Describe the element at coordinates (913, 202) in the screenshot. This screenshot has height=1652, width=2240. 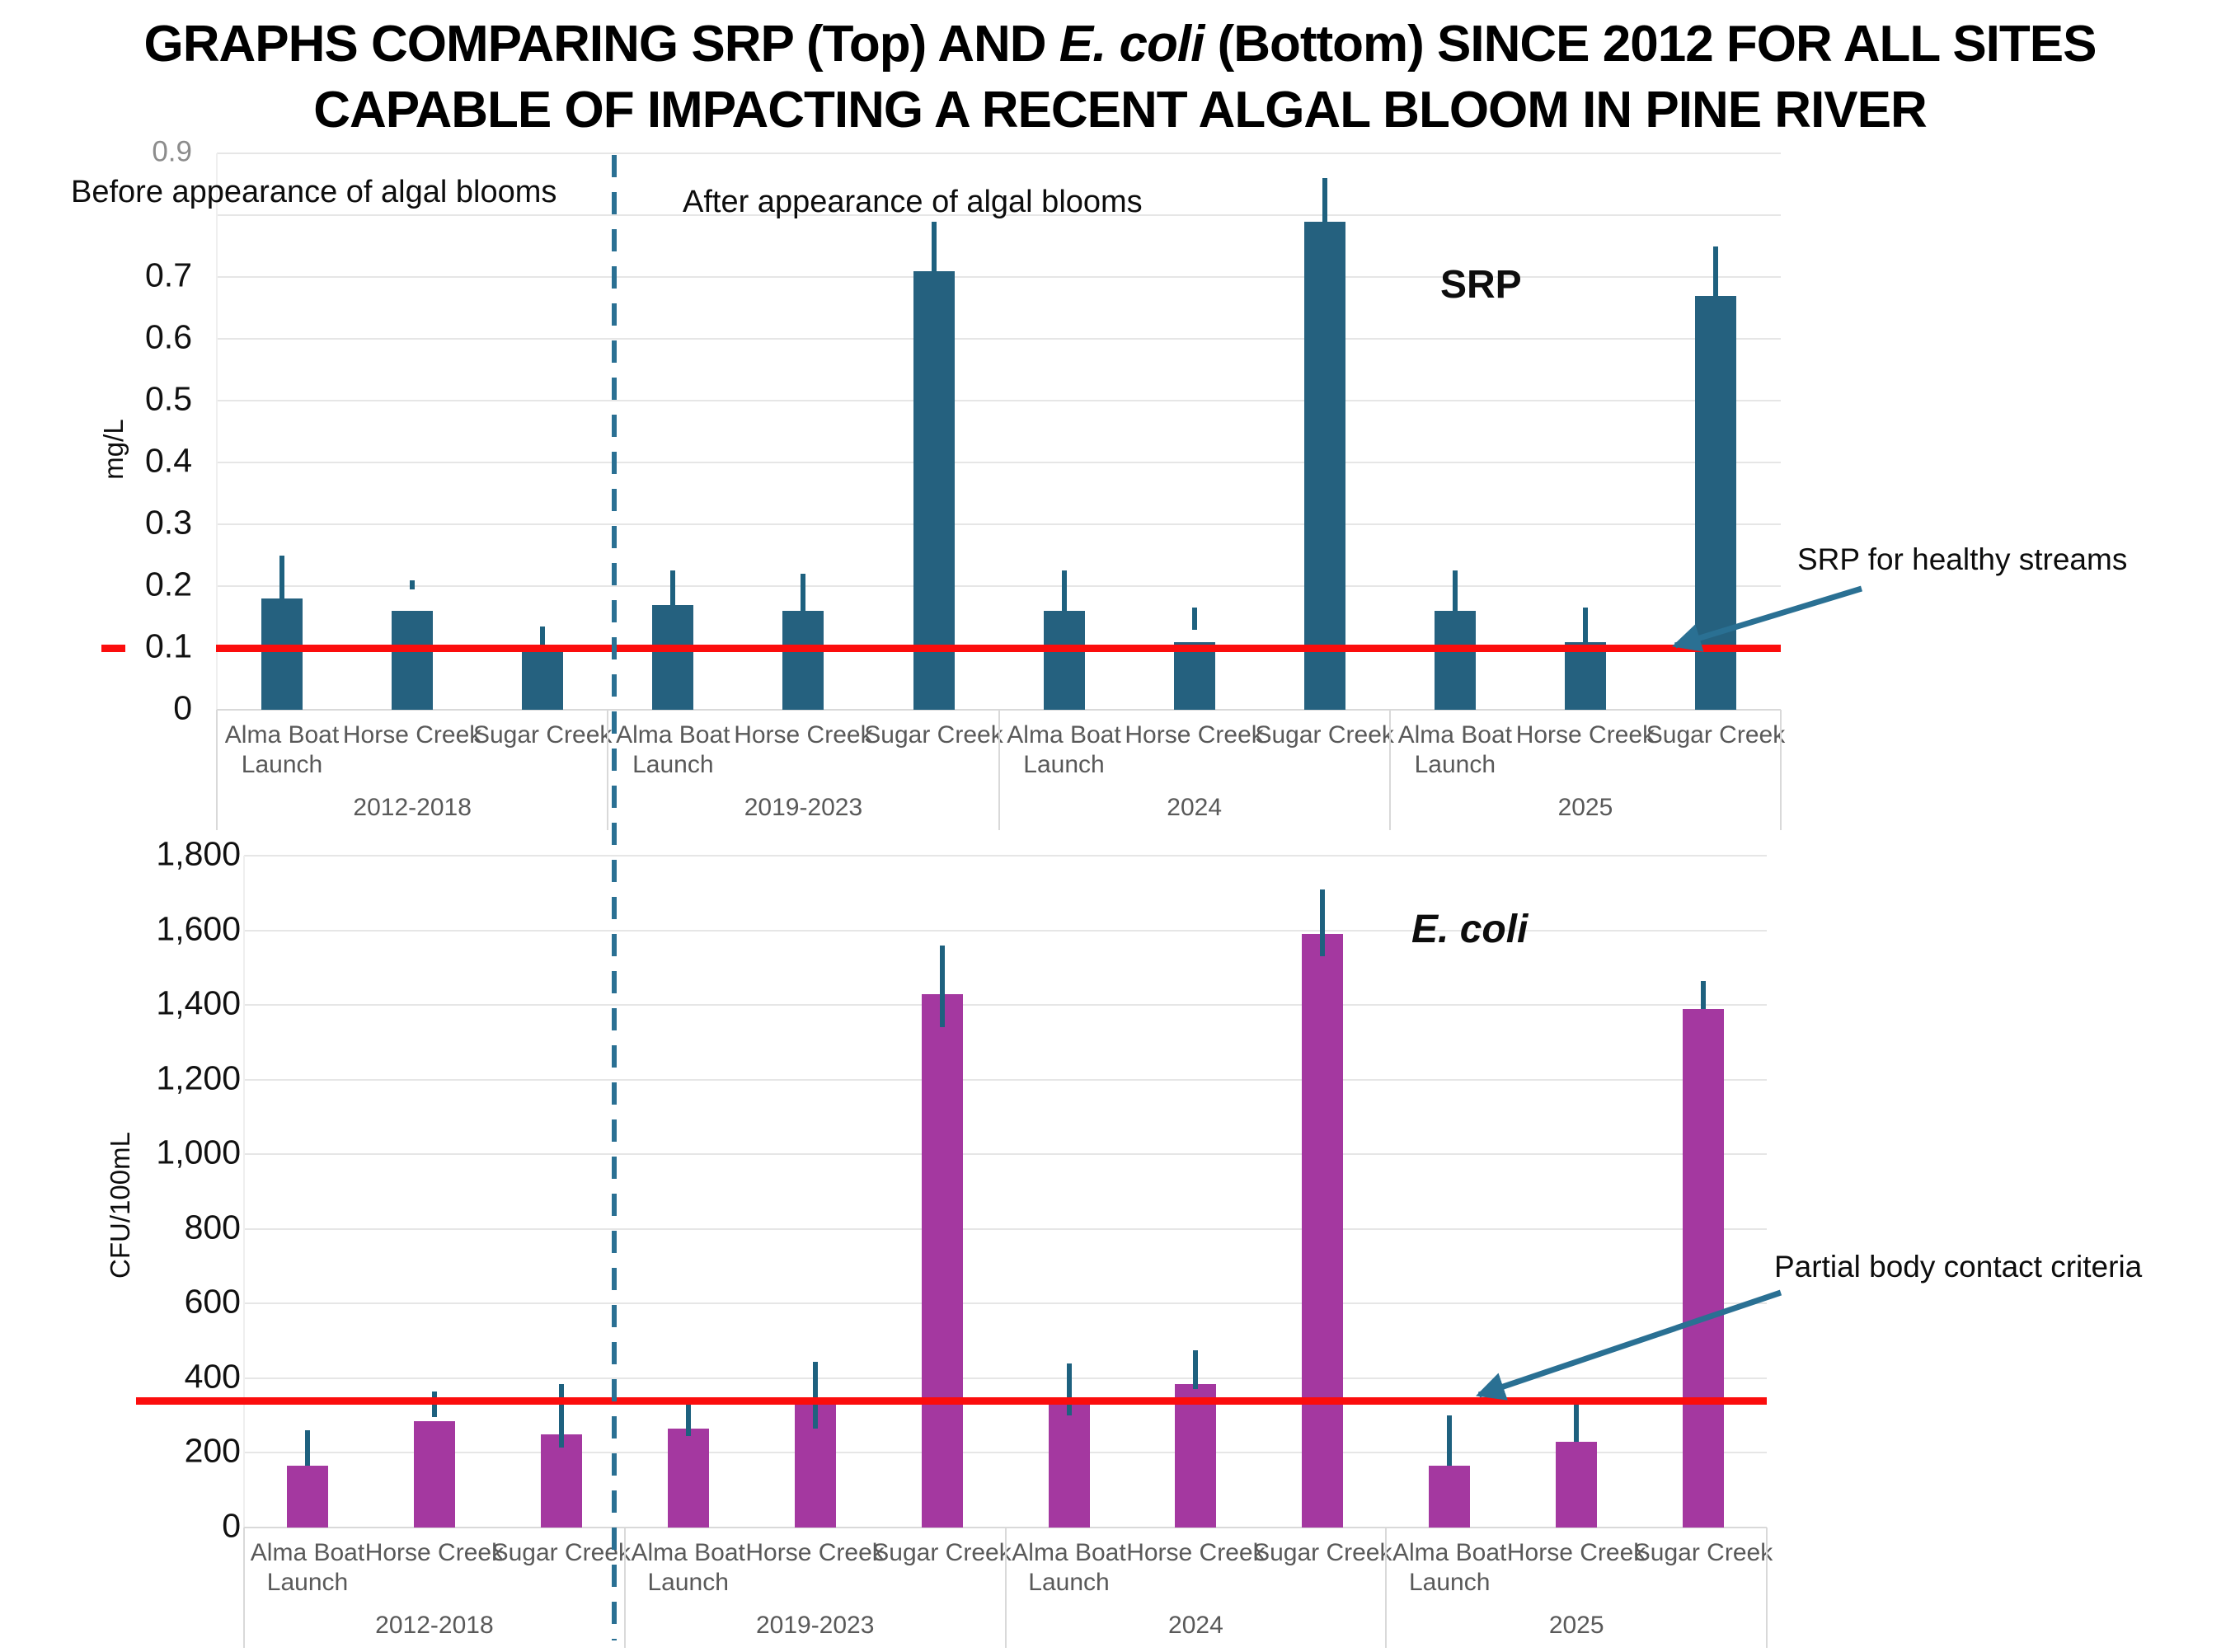
I see `after-blooms-label: After appearance of algal blooms` at that location.